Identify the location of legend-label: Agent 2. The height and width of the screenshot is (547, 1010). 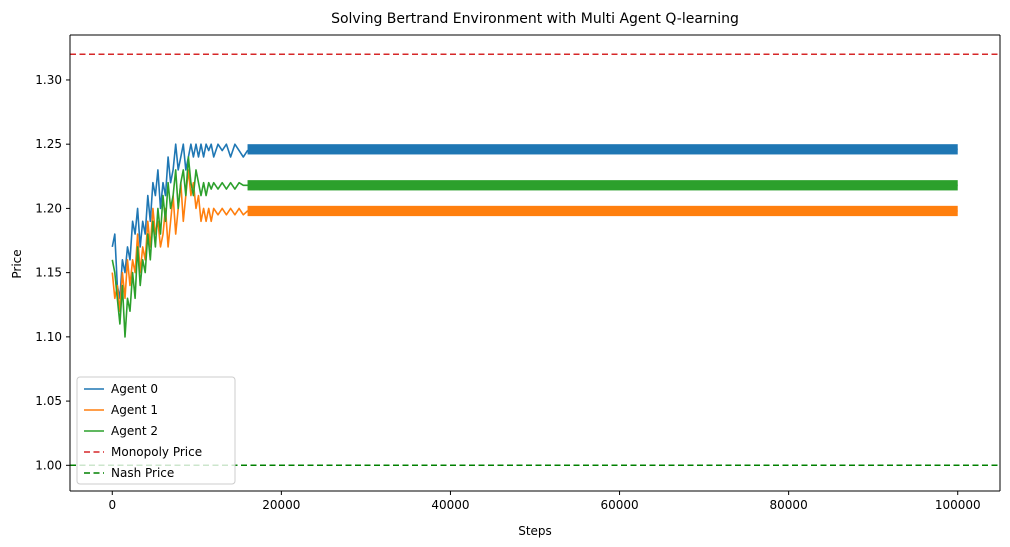
(134, 431).